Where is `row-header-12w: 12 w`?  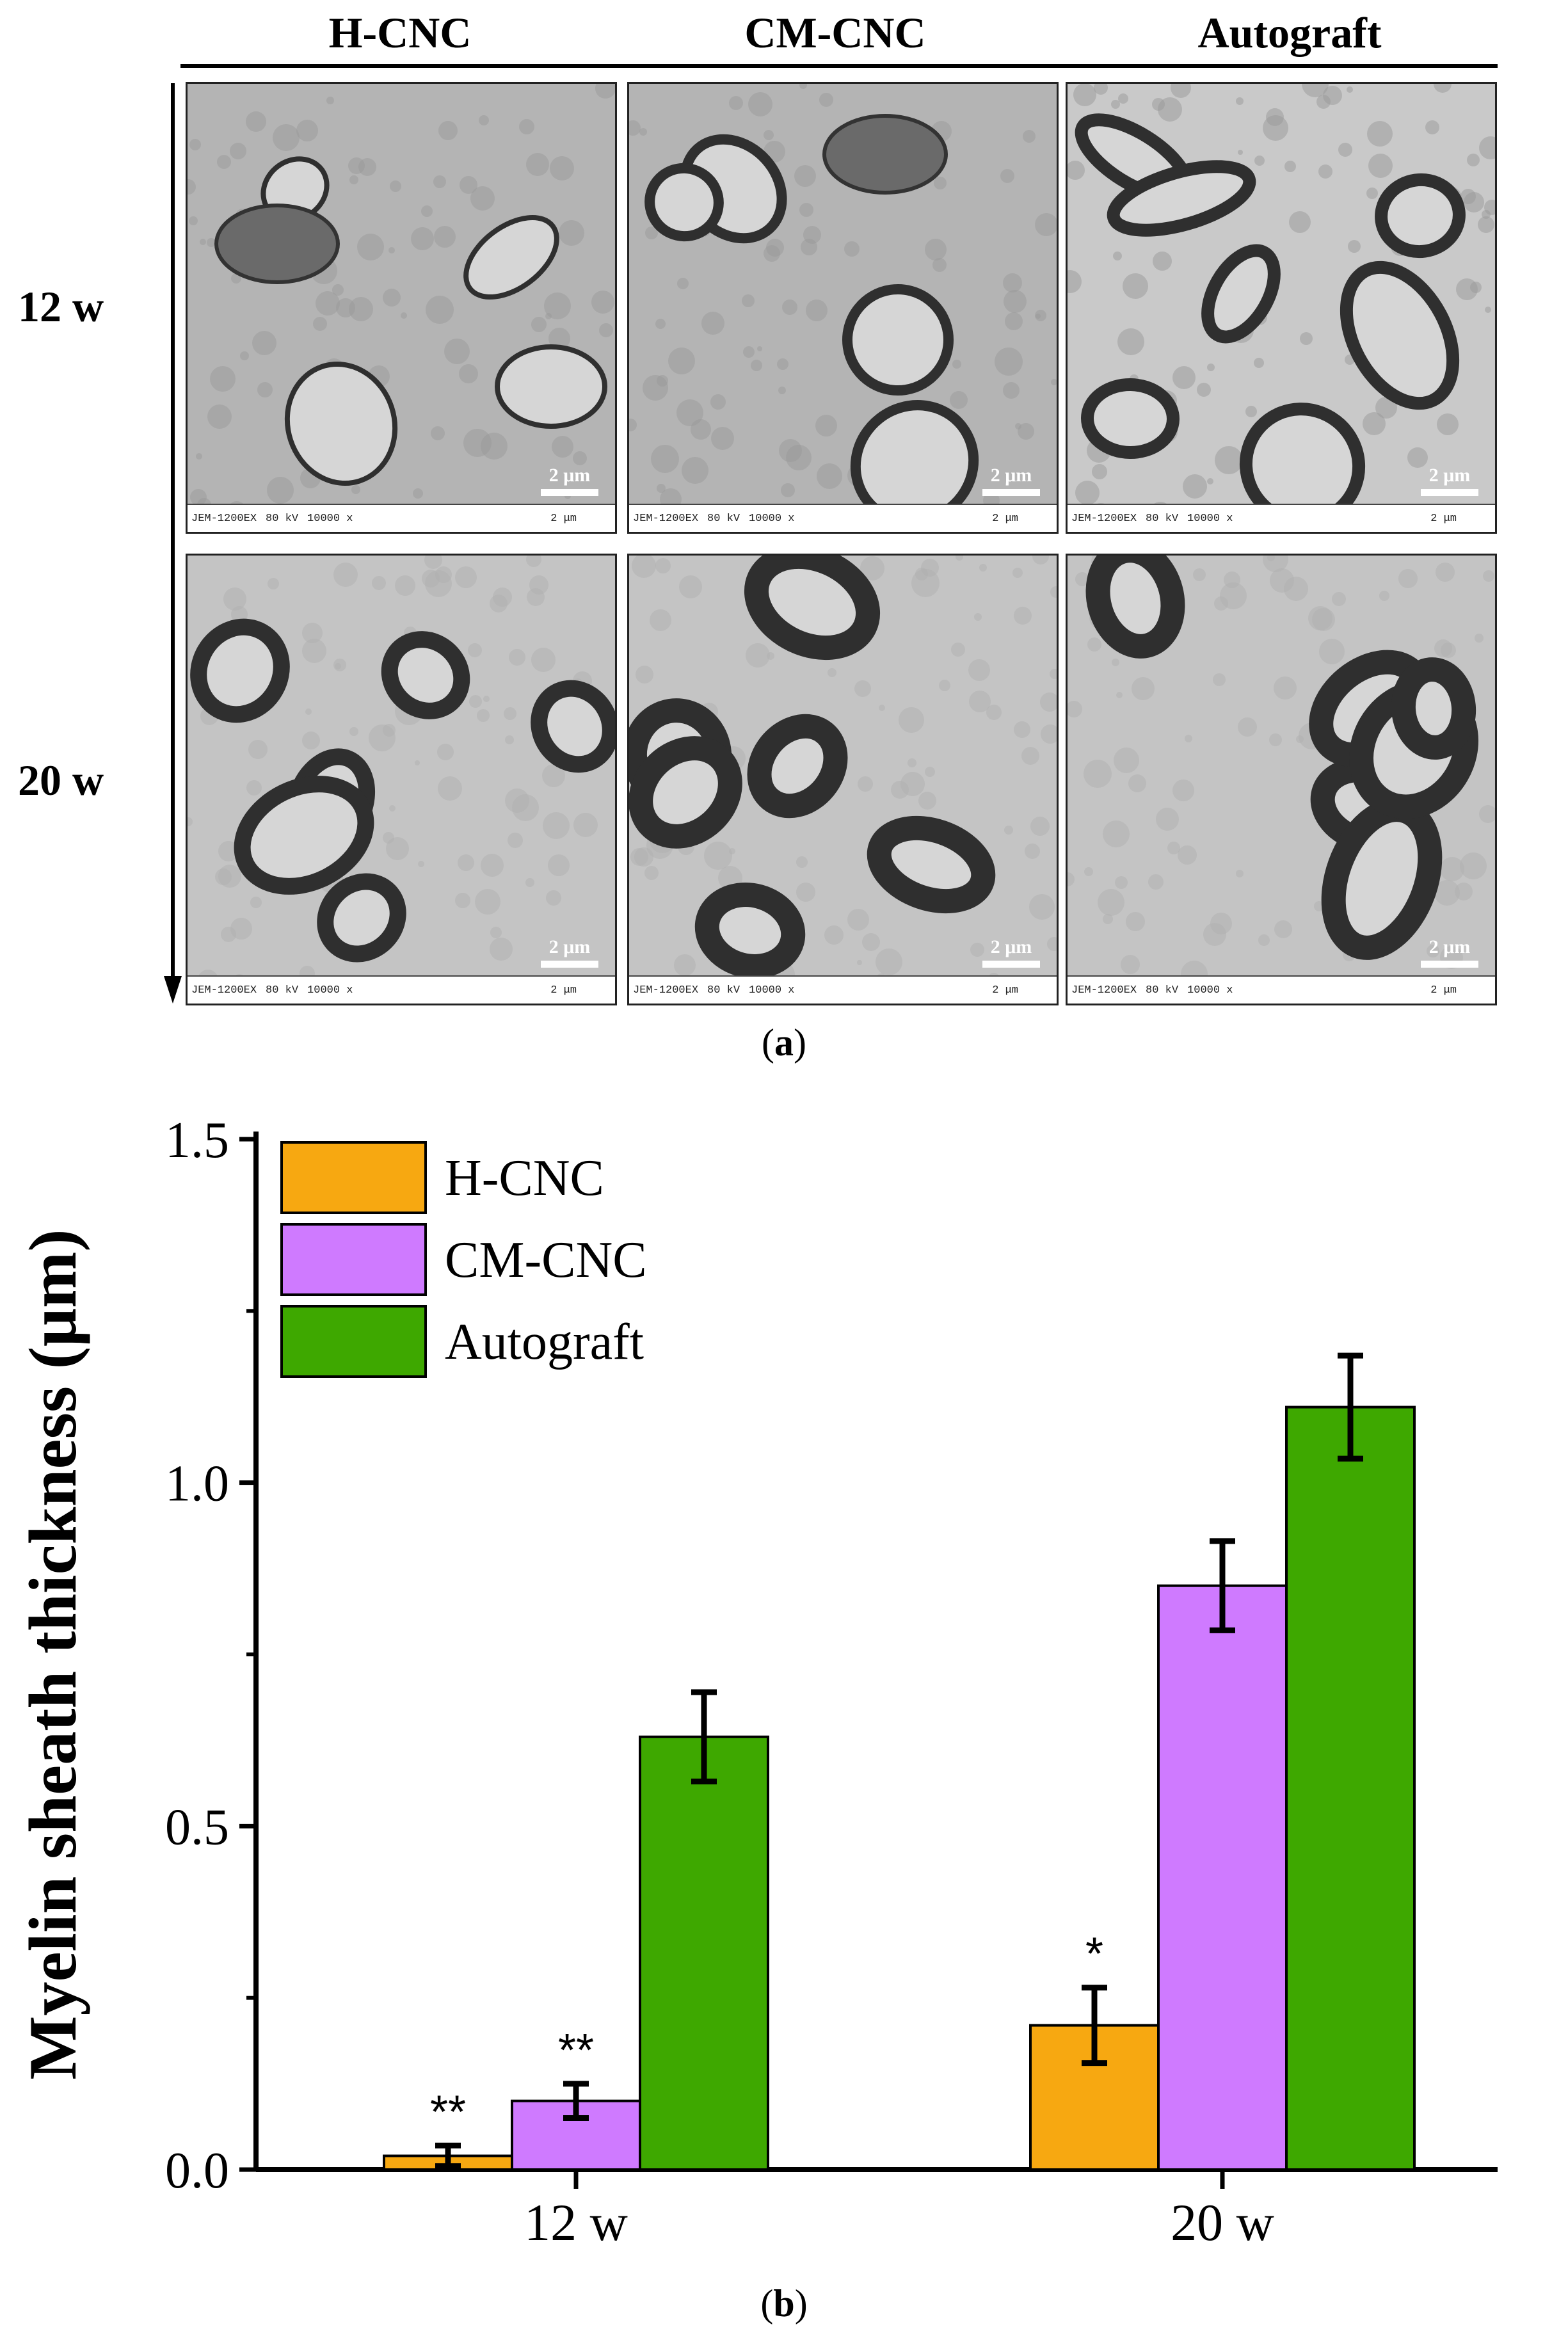 row-header-12w: 12 w is located at coordinates (61, 306).